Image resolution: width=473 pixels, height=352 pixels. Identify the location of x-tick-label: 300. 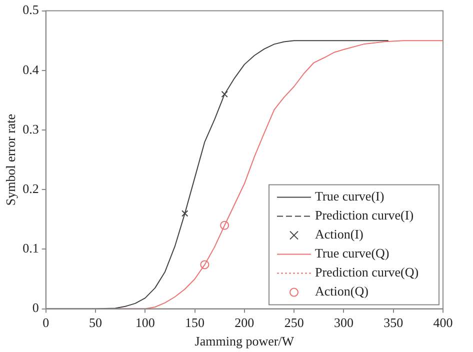
(344, 322).